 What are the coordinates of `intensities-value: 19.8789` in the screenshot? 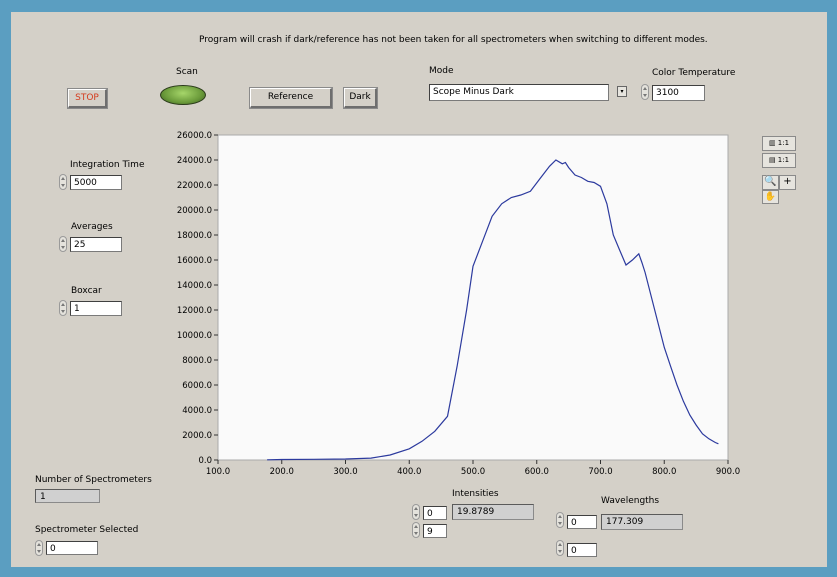 It's located at (493, 512).